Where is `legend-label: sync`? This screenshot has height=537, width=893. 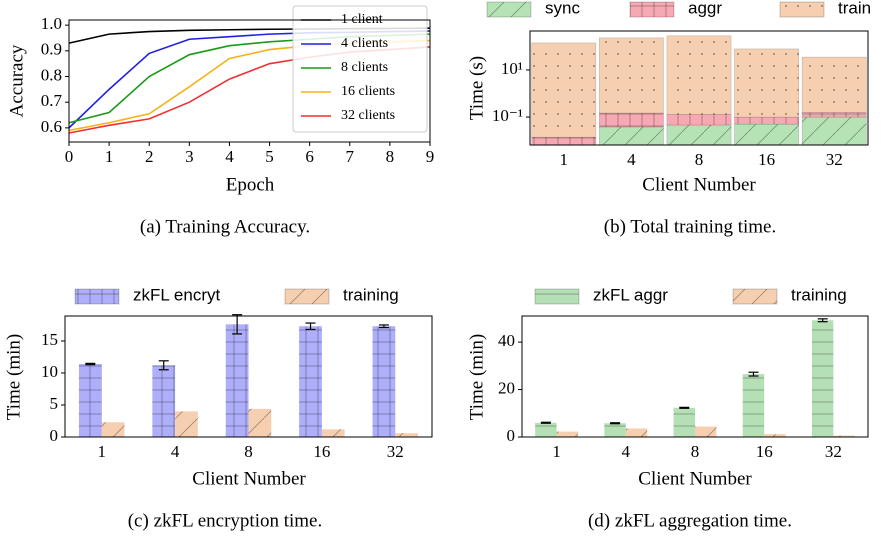 legend-label: sync is located at coordinates (562, 8).